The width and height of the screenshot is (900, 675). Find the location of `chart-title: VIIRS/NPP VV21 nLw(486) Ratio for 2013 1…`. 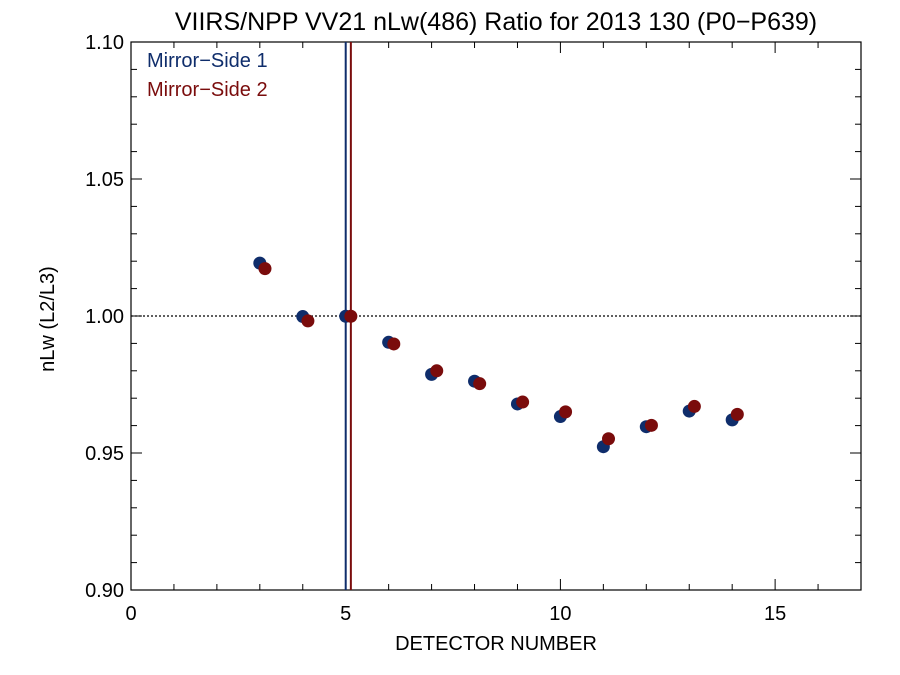

chart-title: VIIRS/NPP VV21 nLw(486) Ratio for 2013 1… is located at coordinates (496, 22).